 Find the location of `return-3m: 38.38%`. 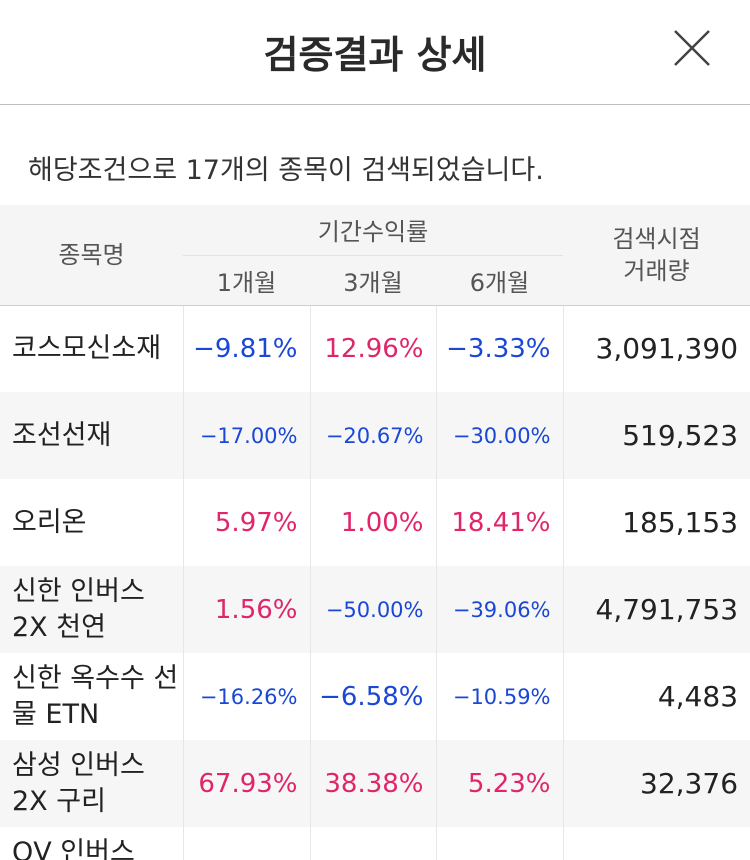

return-3m: 38.38% is located at coordinates (373, 783).